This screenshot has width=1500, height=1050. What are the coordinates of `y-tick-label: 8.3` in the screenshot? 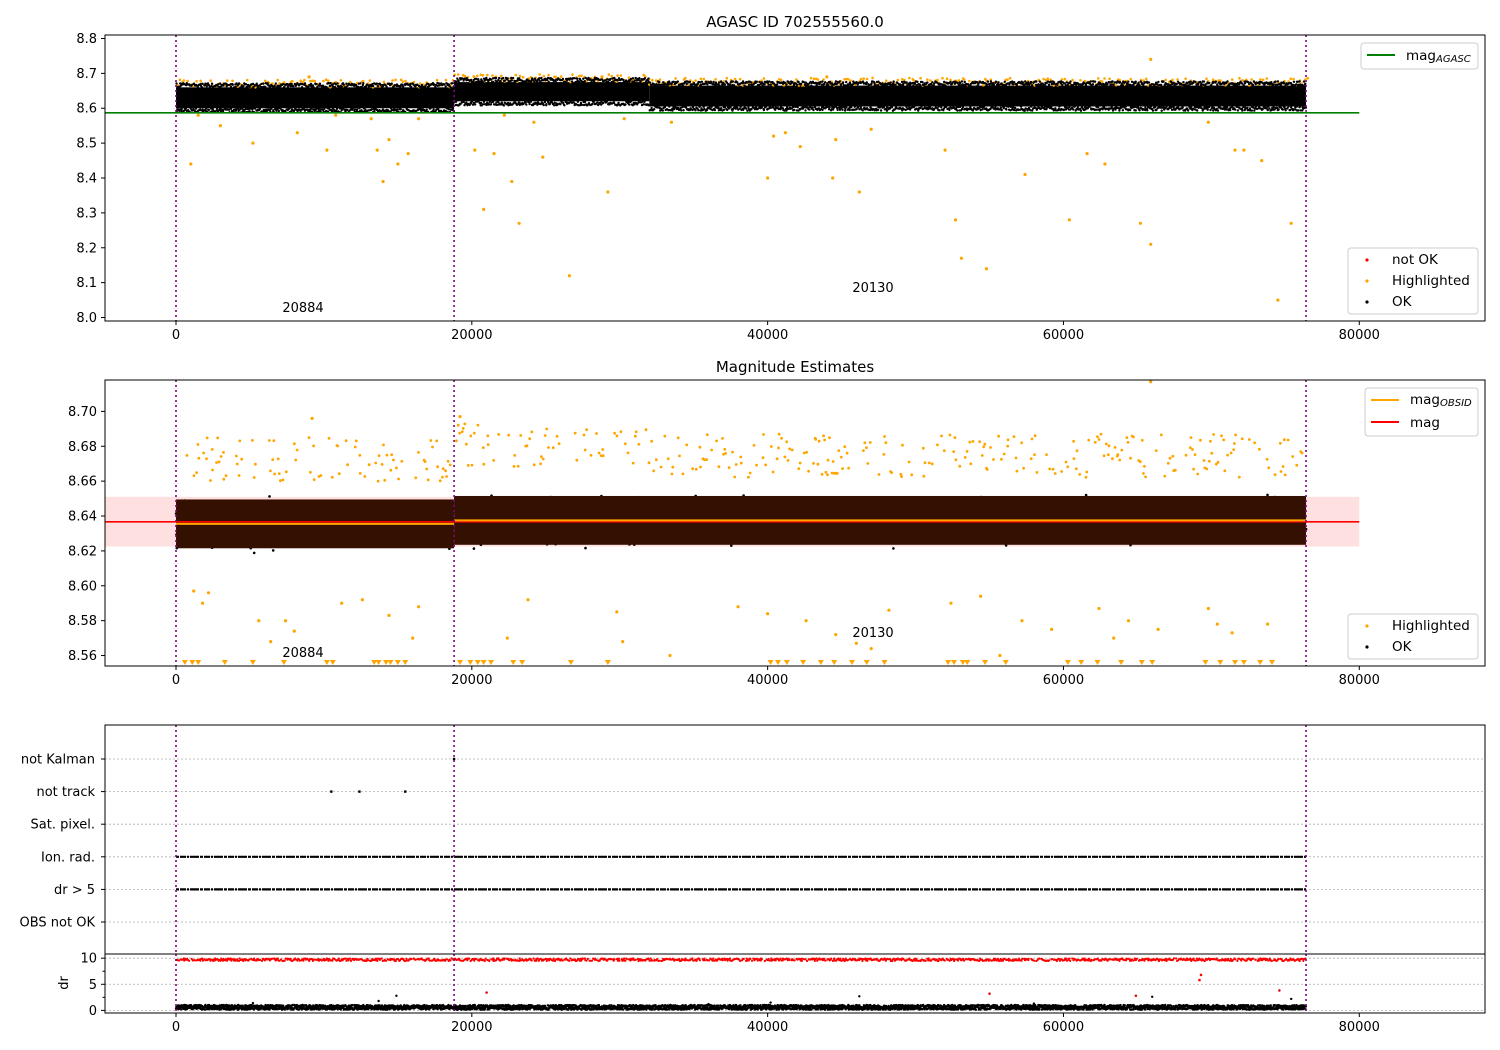 It's located at (86, 213).